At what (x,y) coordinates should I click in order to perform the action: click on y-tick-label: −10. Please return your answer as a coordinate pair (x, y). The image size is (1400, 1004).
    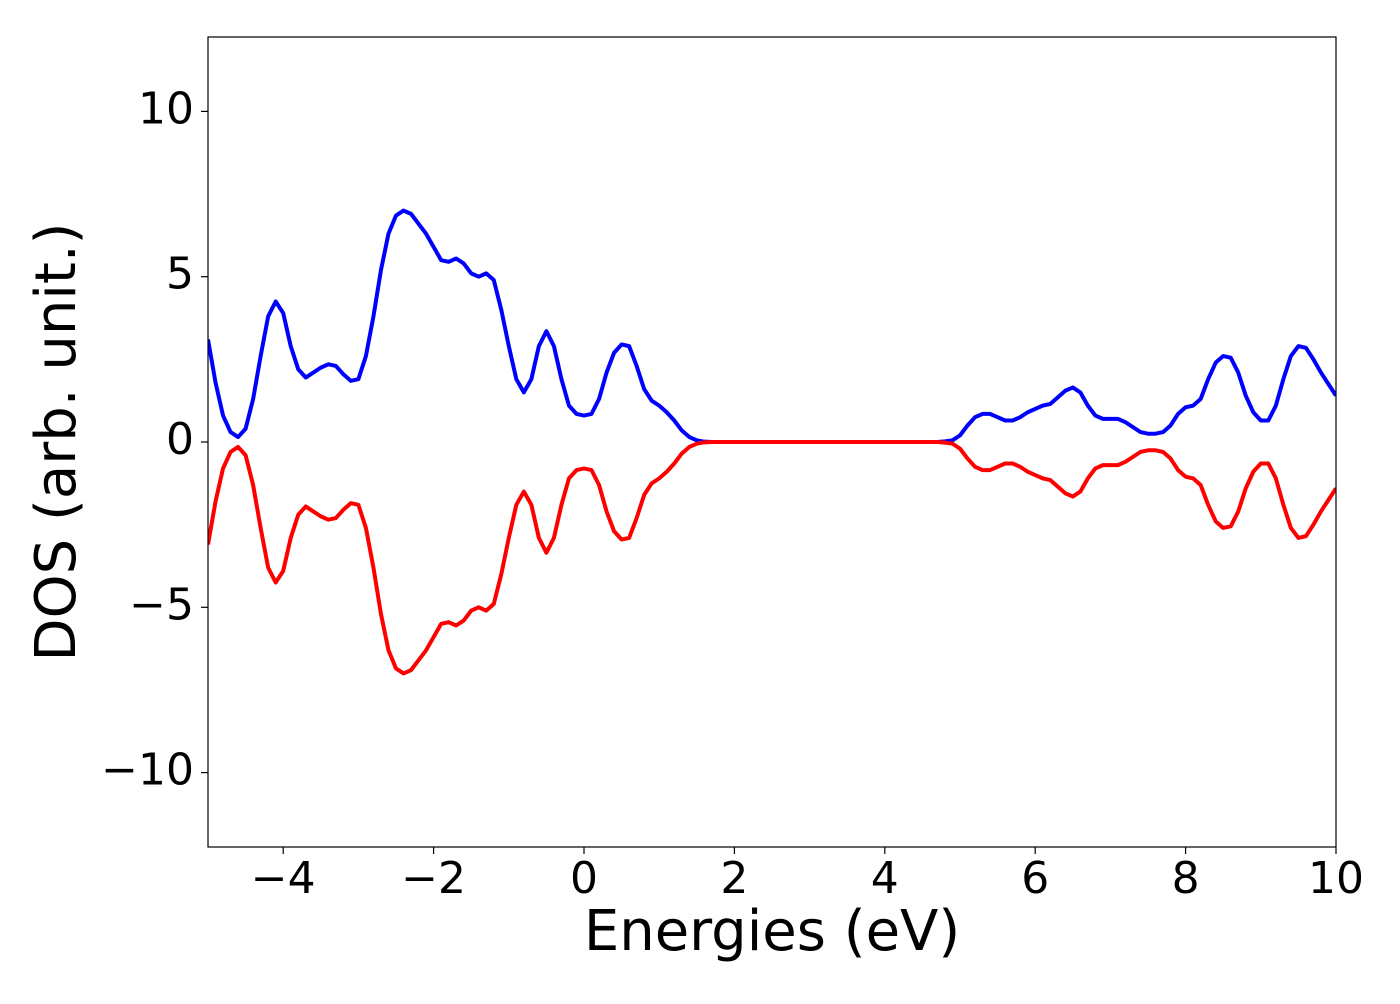
    Looking at the image, I should click on (147, 770).